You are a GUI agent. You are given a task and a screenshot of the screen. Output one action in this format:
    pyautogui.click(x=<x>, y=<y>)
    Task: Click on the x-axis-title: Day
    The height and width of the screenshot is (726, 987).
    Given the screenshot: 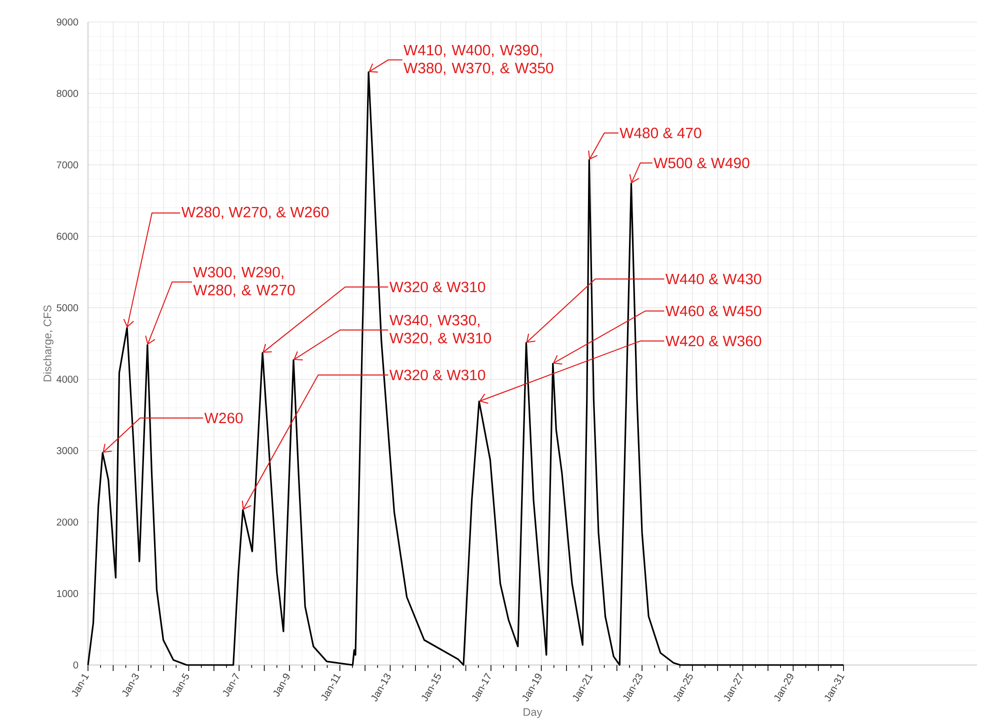 What is the action you would take?
    pyautogui.click(x=533, y=713)
    